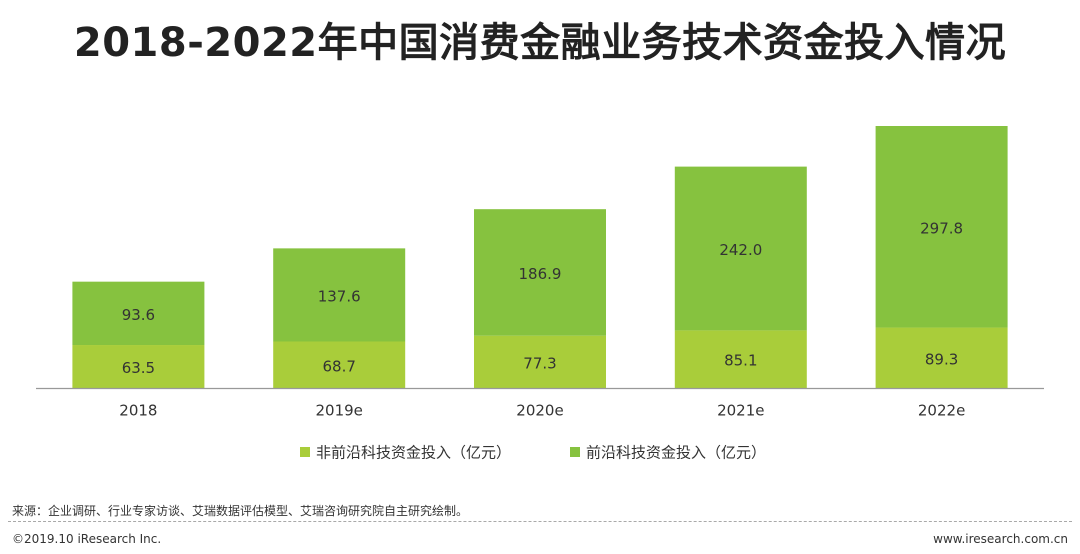  I want to click on bar-frontier-2019e, so click(339, 295).